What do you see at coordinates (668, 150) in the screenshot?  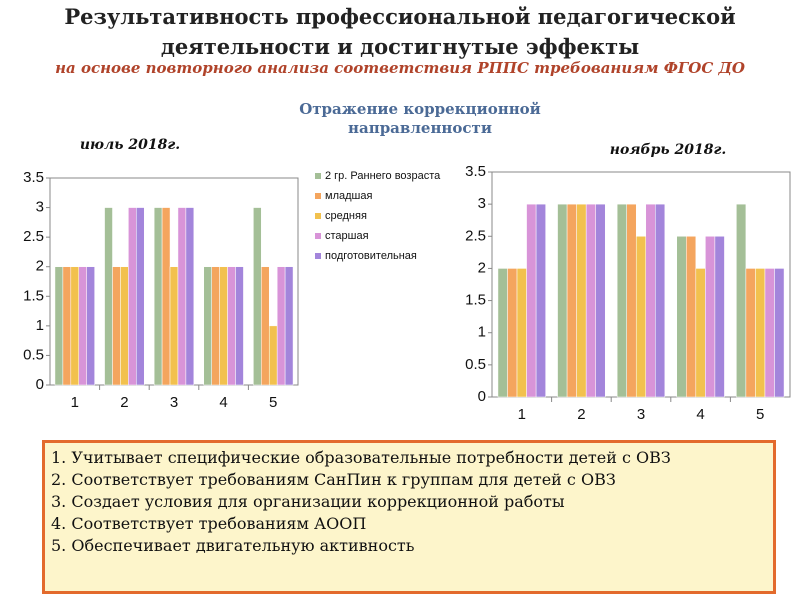 I see `chart-title: ноябрь 2018г.` at bounding box center [668, 150].